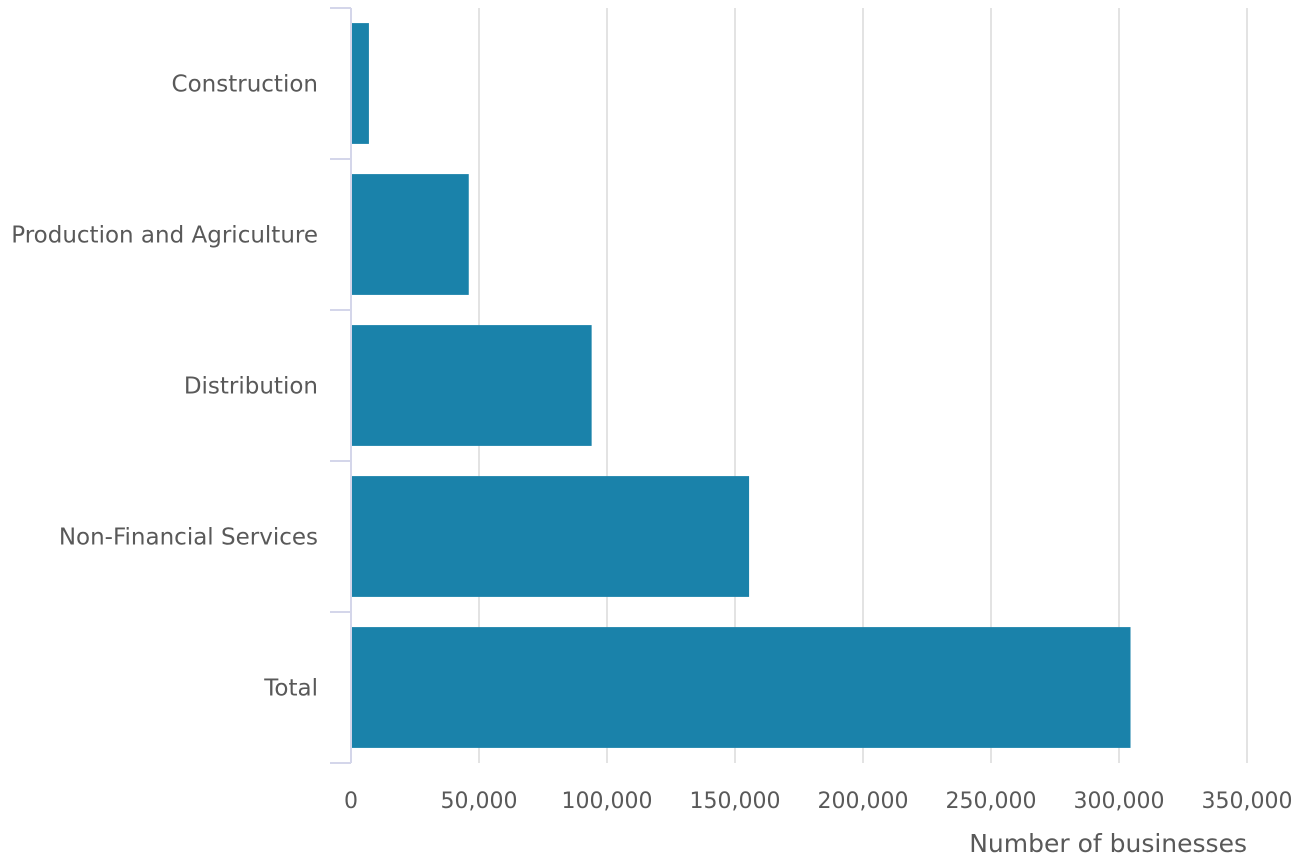 Image resolution: width=1292 pixels, height=857 pixels. What do you see at coordinates (290, 689) in the screenshot?
I see `category-label: Total` at bounding box center [290, 689].